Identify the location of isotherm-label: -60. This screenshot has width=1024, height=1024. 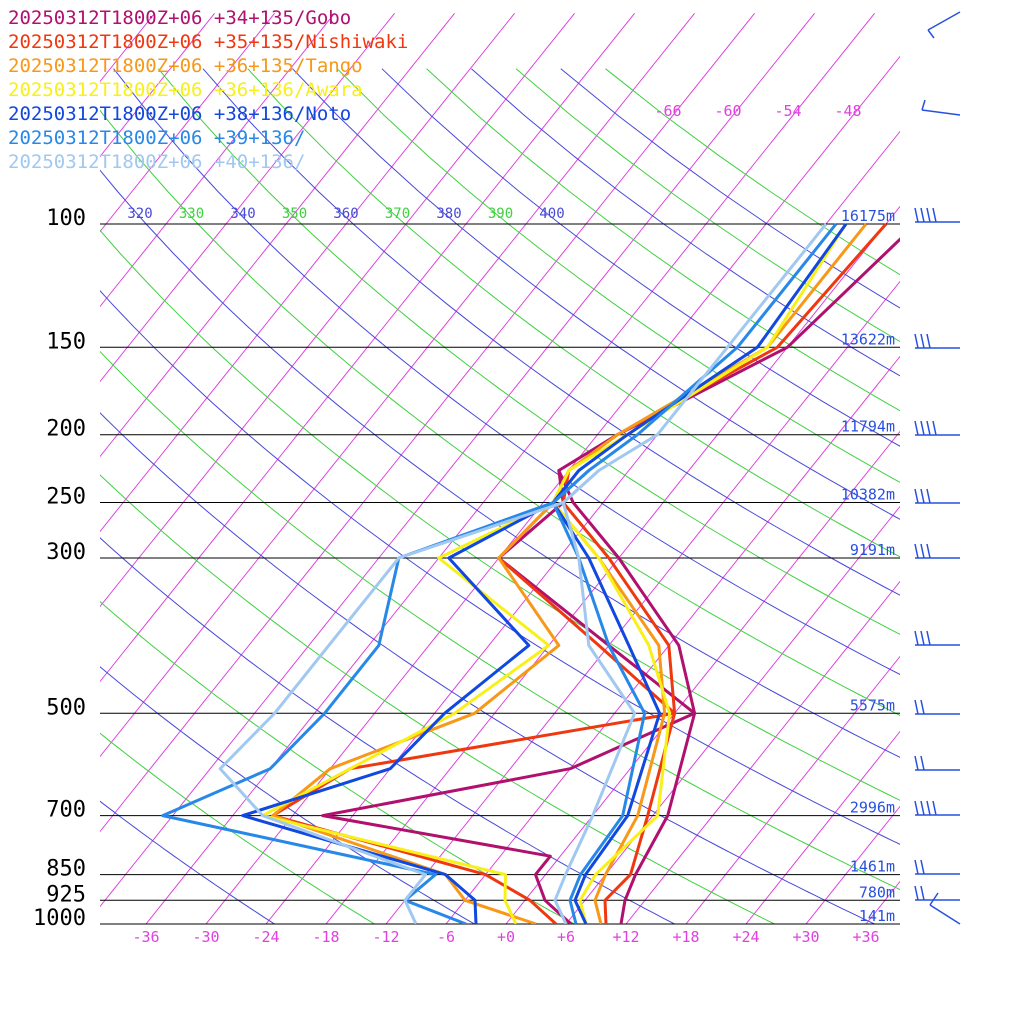
(727, 111).